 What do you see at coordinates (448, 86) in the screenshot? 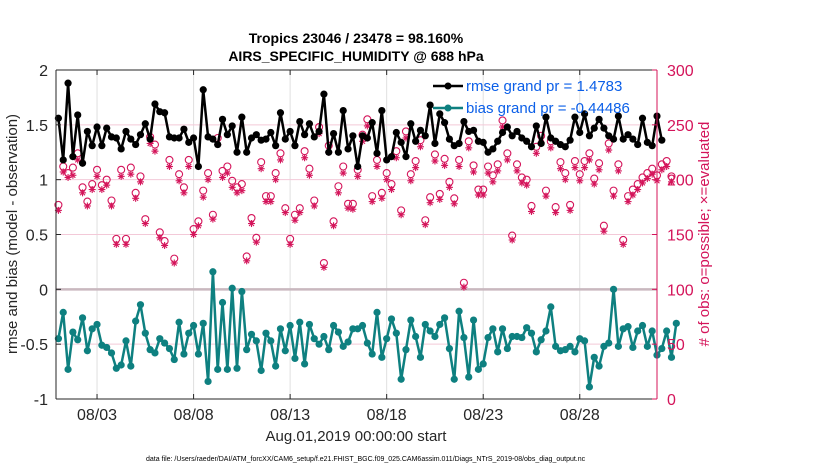
I see `legend-rmse-marker` at bounding box center [448, 86].